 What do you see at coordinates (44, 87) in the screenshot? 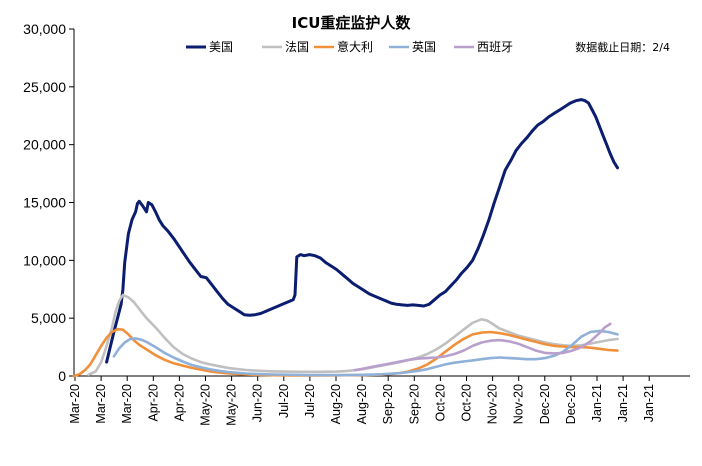
I see `y-tick-label: 25,000` at bounding box center [44, 87].